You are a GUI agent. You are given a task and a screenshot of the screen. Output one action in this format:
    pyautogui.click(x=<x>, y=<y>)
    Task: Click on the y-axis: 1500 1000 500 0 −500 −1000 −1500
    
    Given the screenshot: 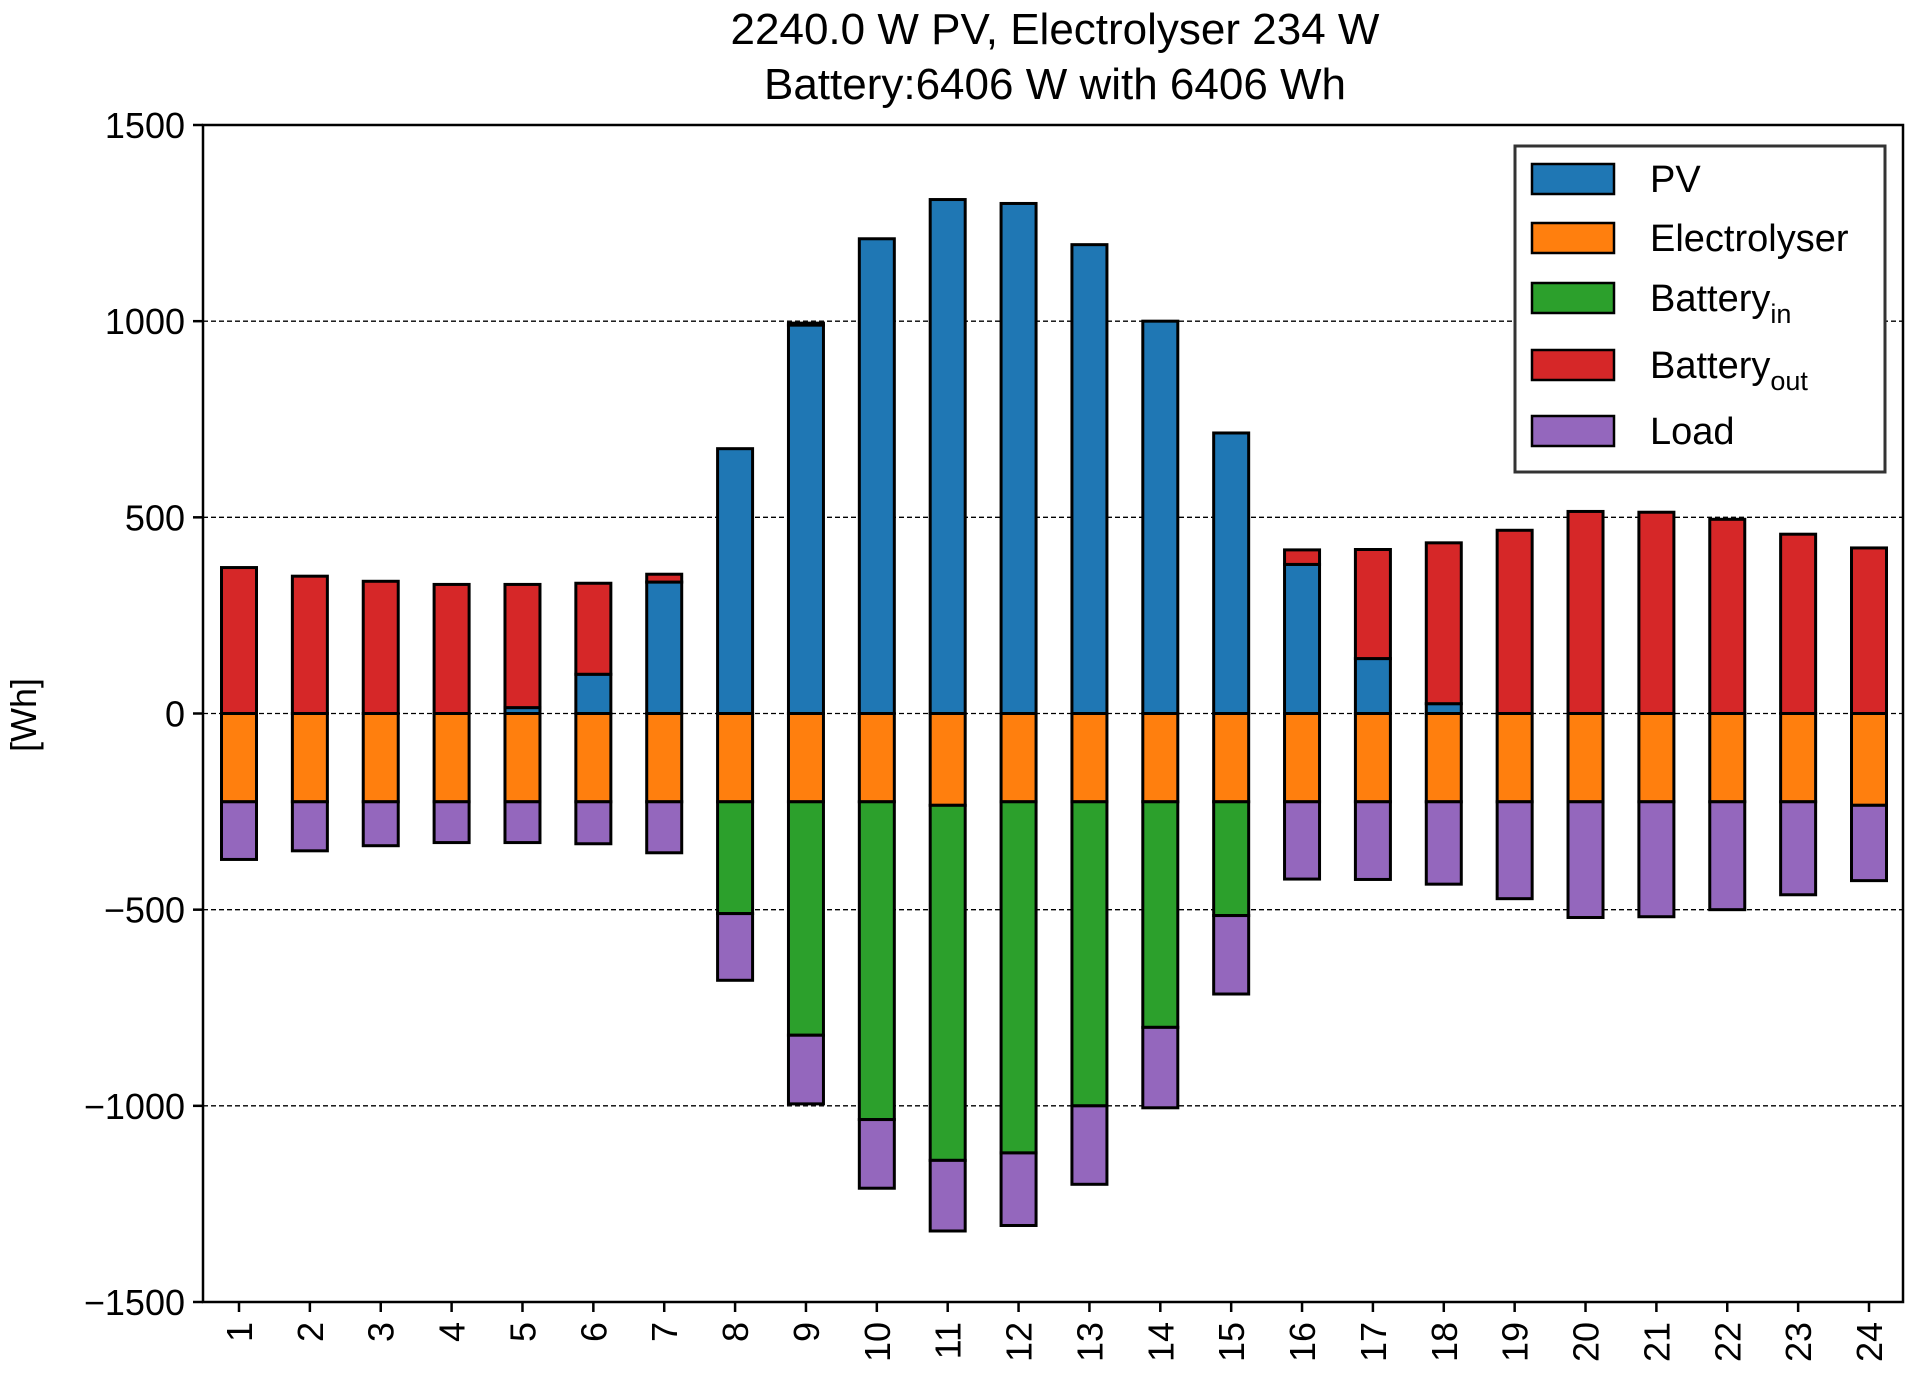 What is the action you would take?
    pyautogui.click(x=143, y=714)
    